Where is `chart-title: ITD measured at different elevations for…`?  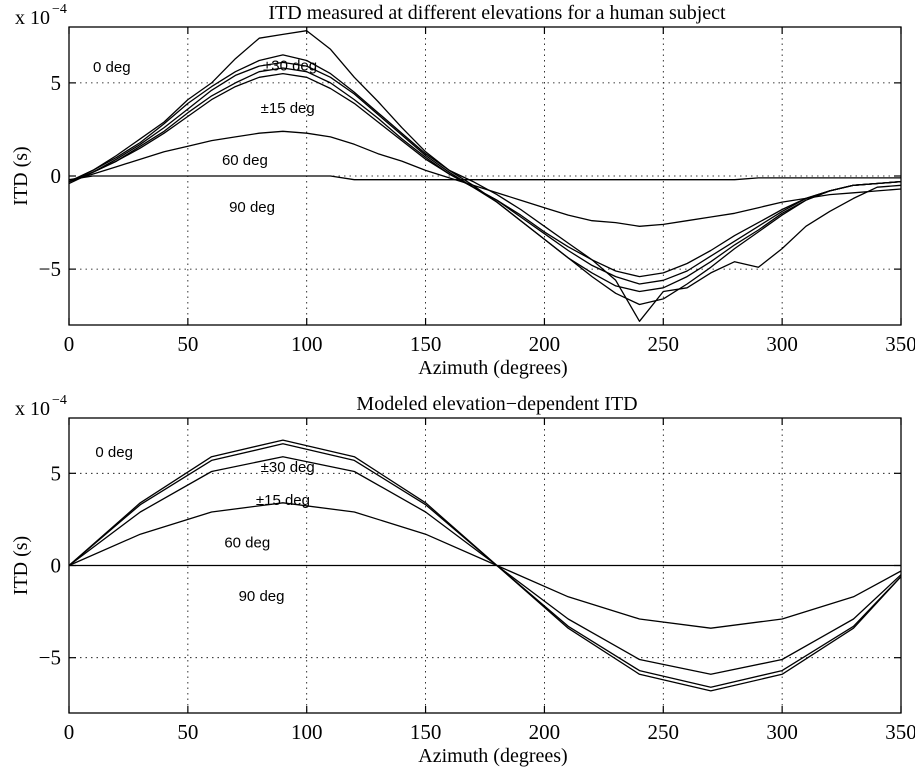 chart-title: ITD measured at different elevations for… is located at coordinates (497, 13).